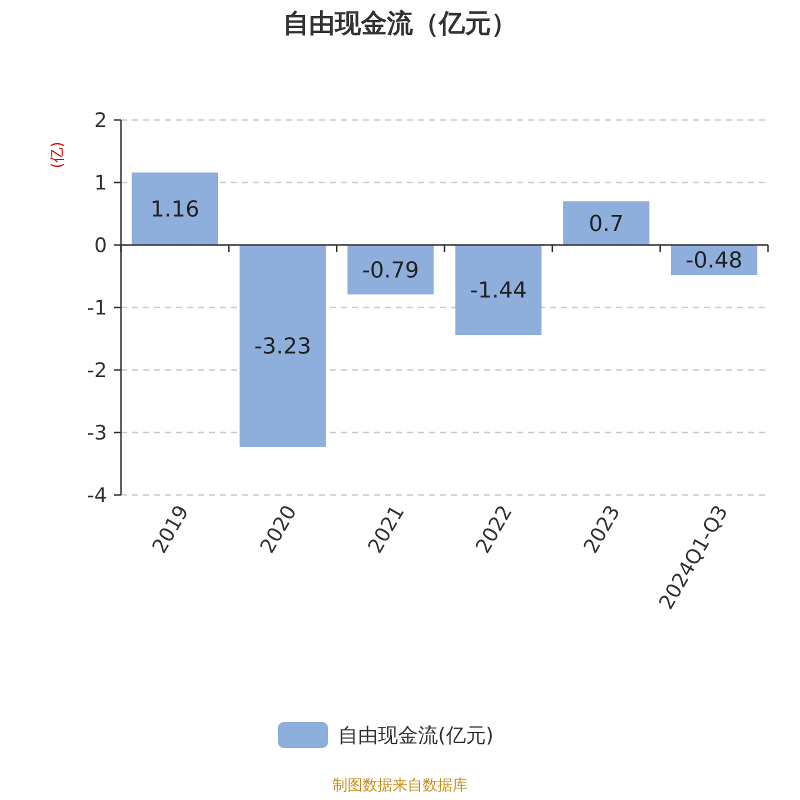  Describe the element at coordinates (100, 245) in the screenshot. I see `y-tick-label: 0` at that location.